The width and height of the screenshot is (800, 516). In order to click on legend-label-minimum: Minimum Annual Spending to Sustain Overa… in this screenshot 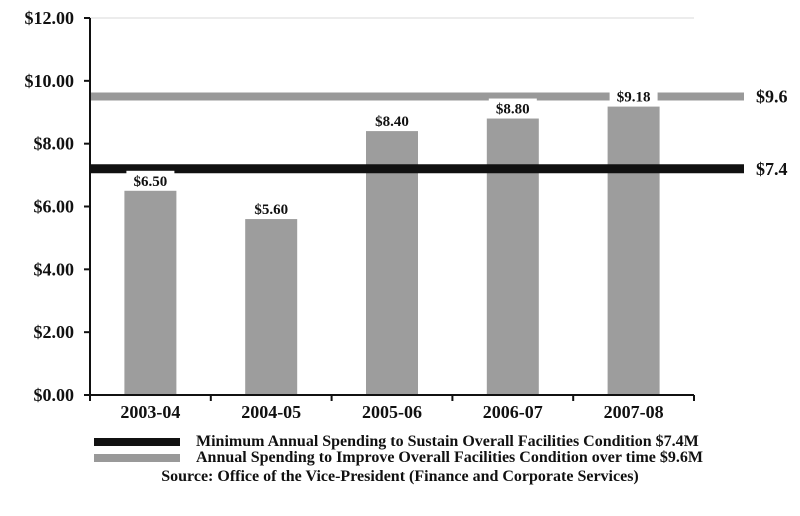, I will do `click(447, 441)`.